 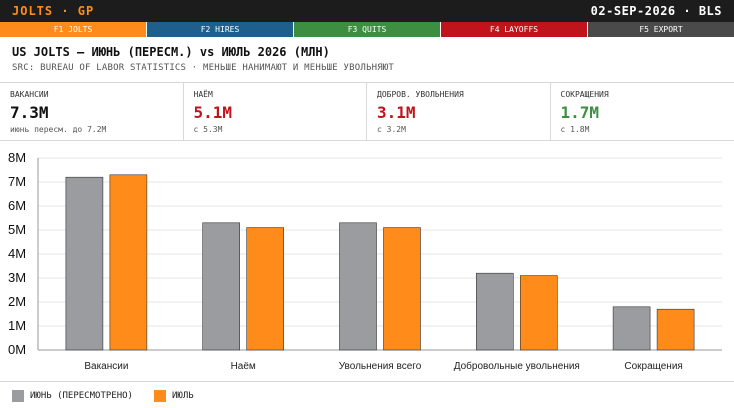 What do you see at coordinates (391, 129) in the screenshot?
I see `kpi-note: с 3.2M` at bounding box center [391, 129].